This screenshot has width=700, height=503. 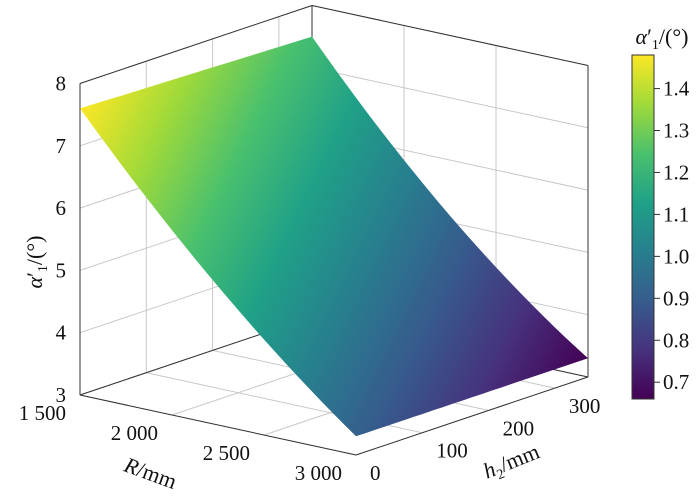 What do you see at coordinates (61, 333) in the screenshot?
I see `z-tick-label: 4` at bounding box center [61, 333].